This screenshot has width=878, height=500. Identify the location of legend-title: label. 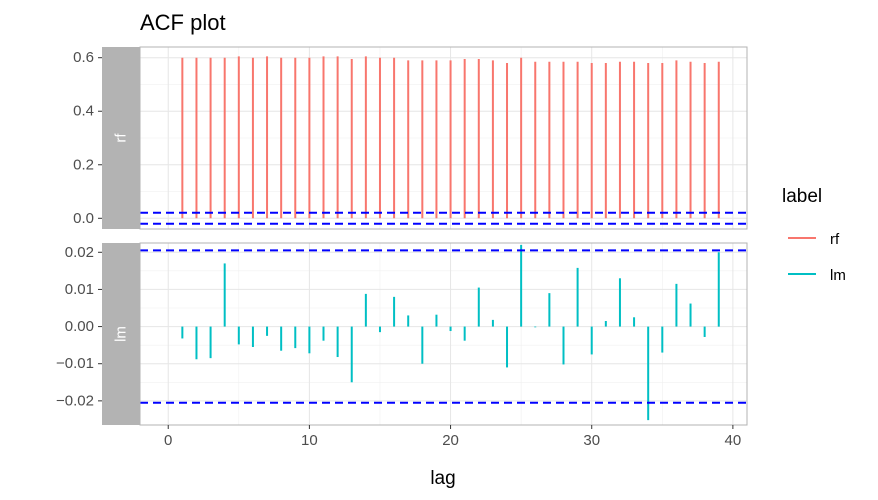
(802, 196).